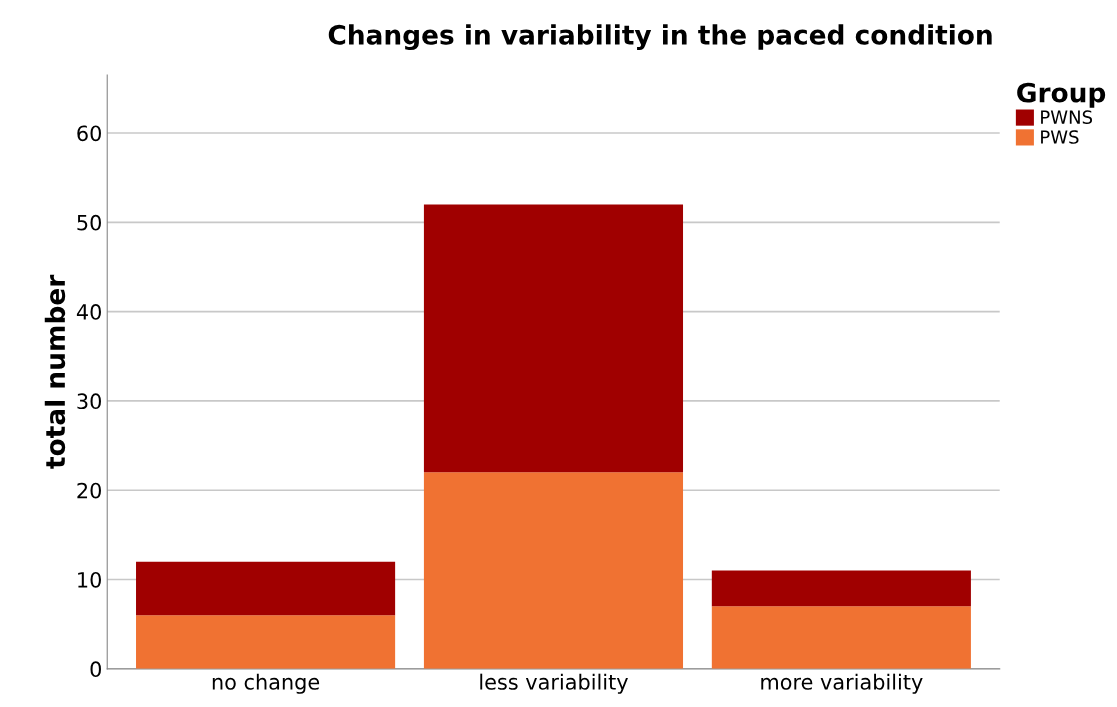 The image size is (1117, 707). What do you see at coordinates (55, 371) in the screenshot?
I see `y-axis-title: total number` at bounding box center [55, 371].